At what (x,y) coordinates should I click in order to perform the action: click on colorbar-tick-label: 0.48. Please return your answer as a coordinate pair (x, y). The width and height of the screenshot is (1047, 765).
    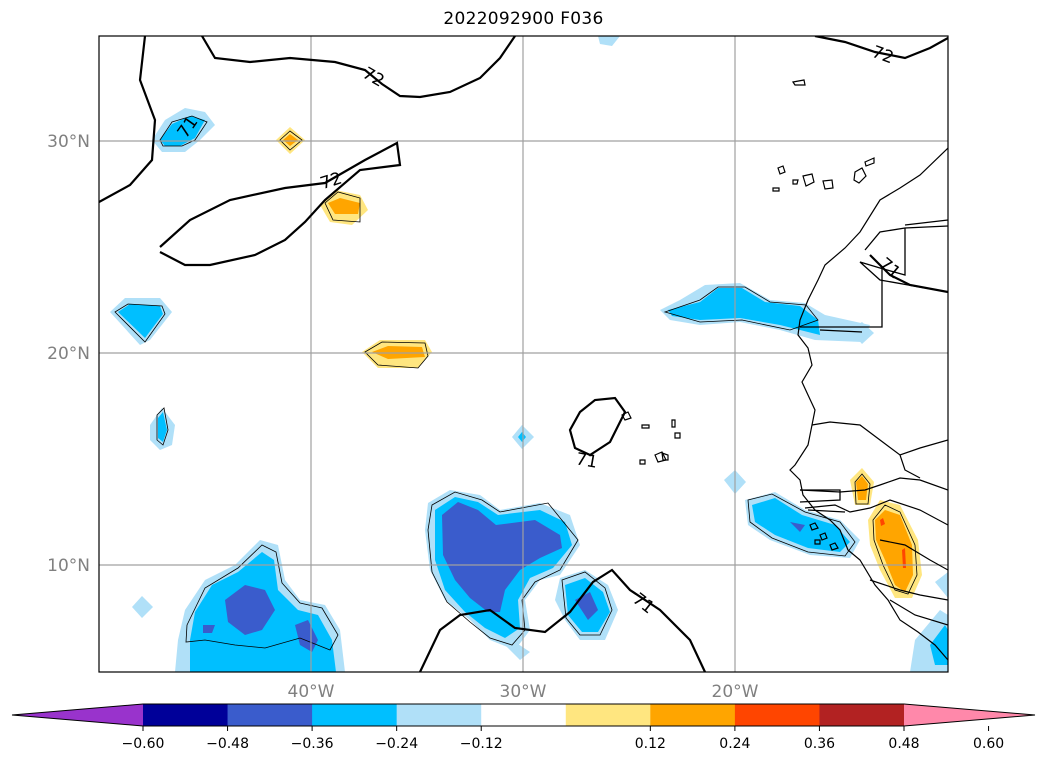
    Looking at the image, I should click on (903, 744).